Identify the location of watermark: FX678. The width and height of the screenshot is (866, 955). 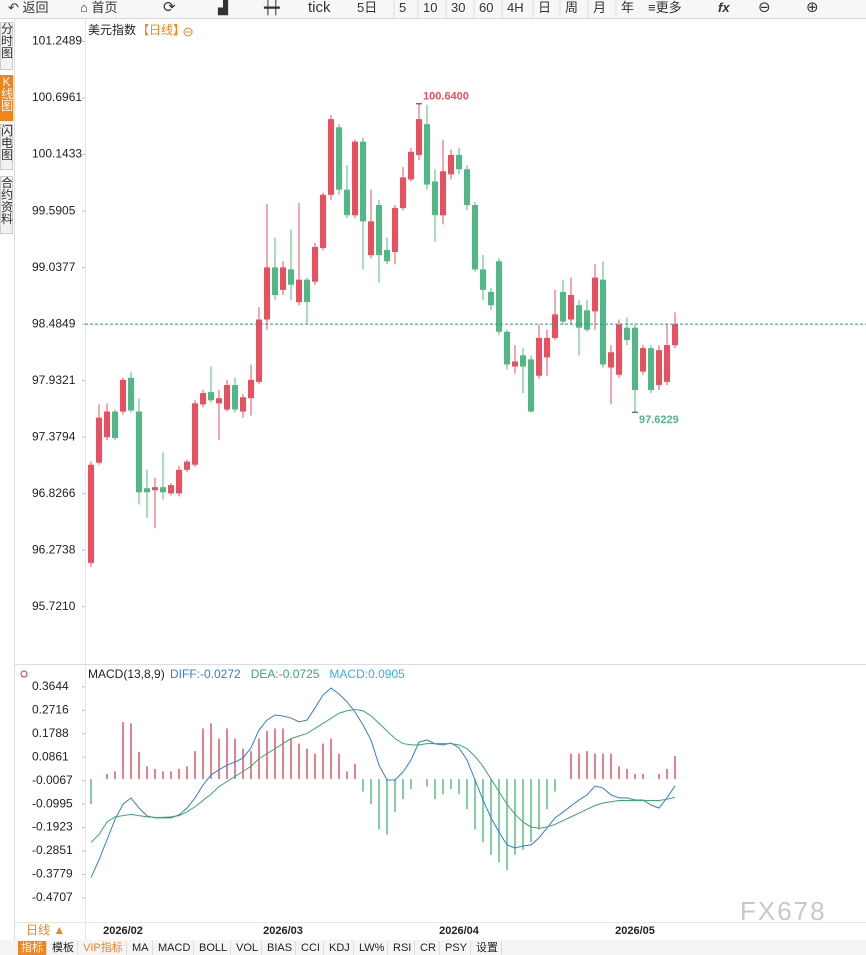
(783, 911).